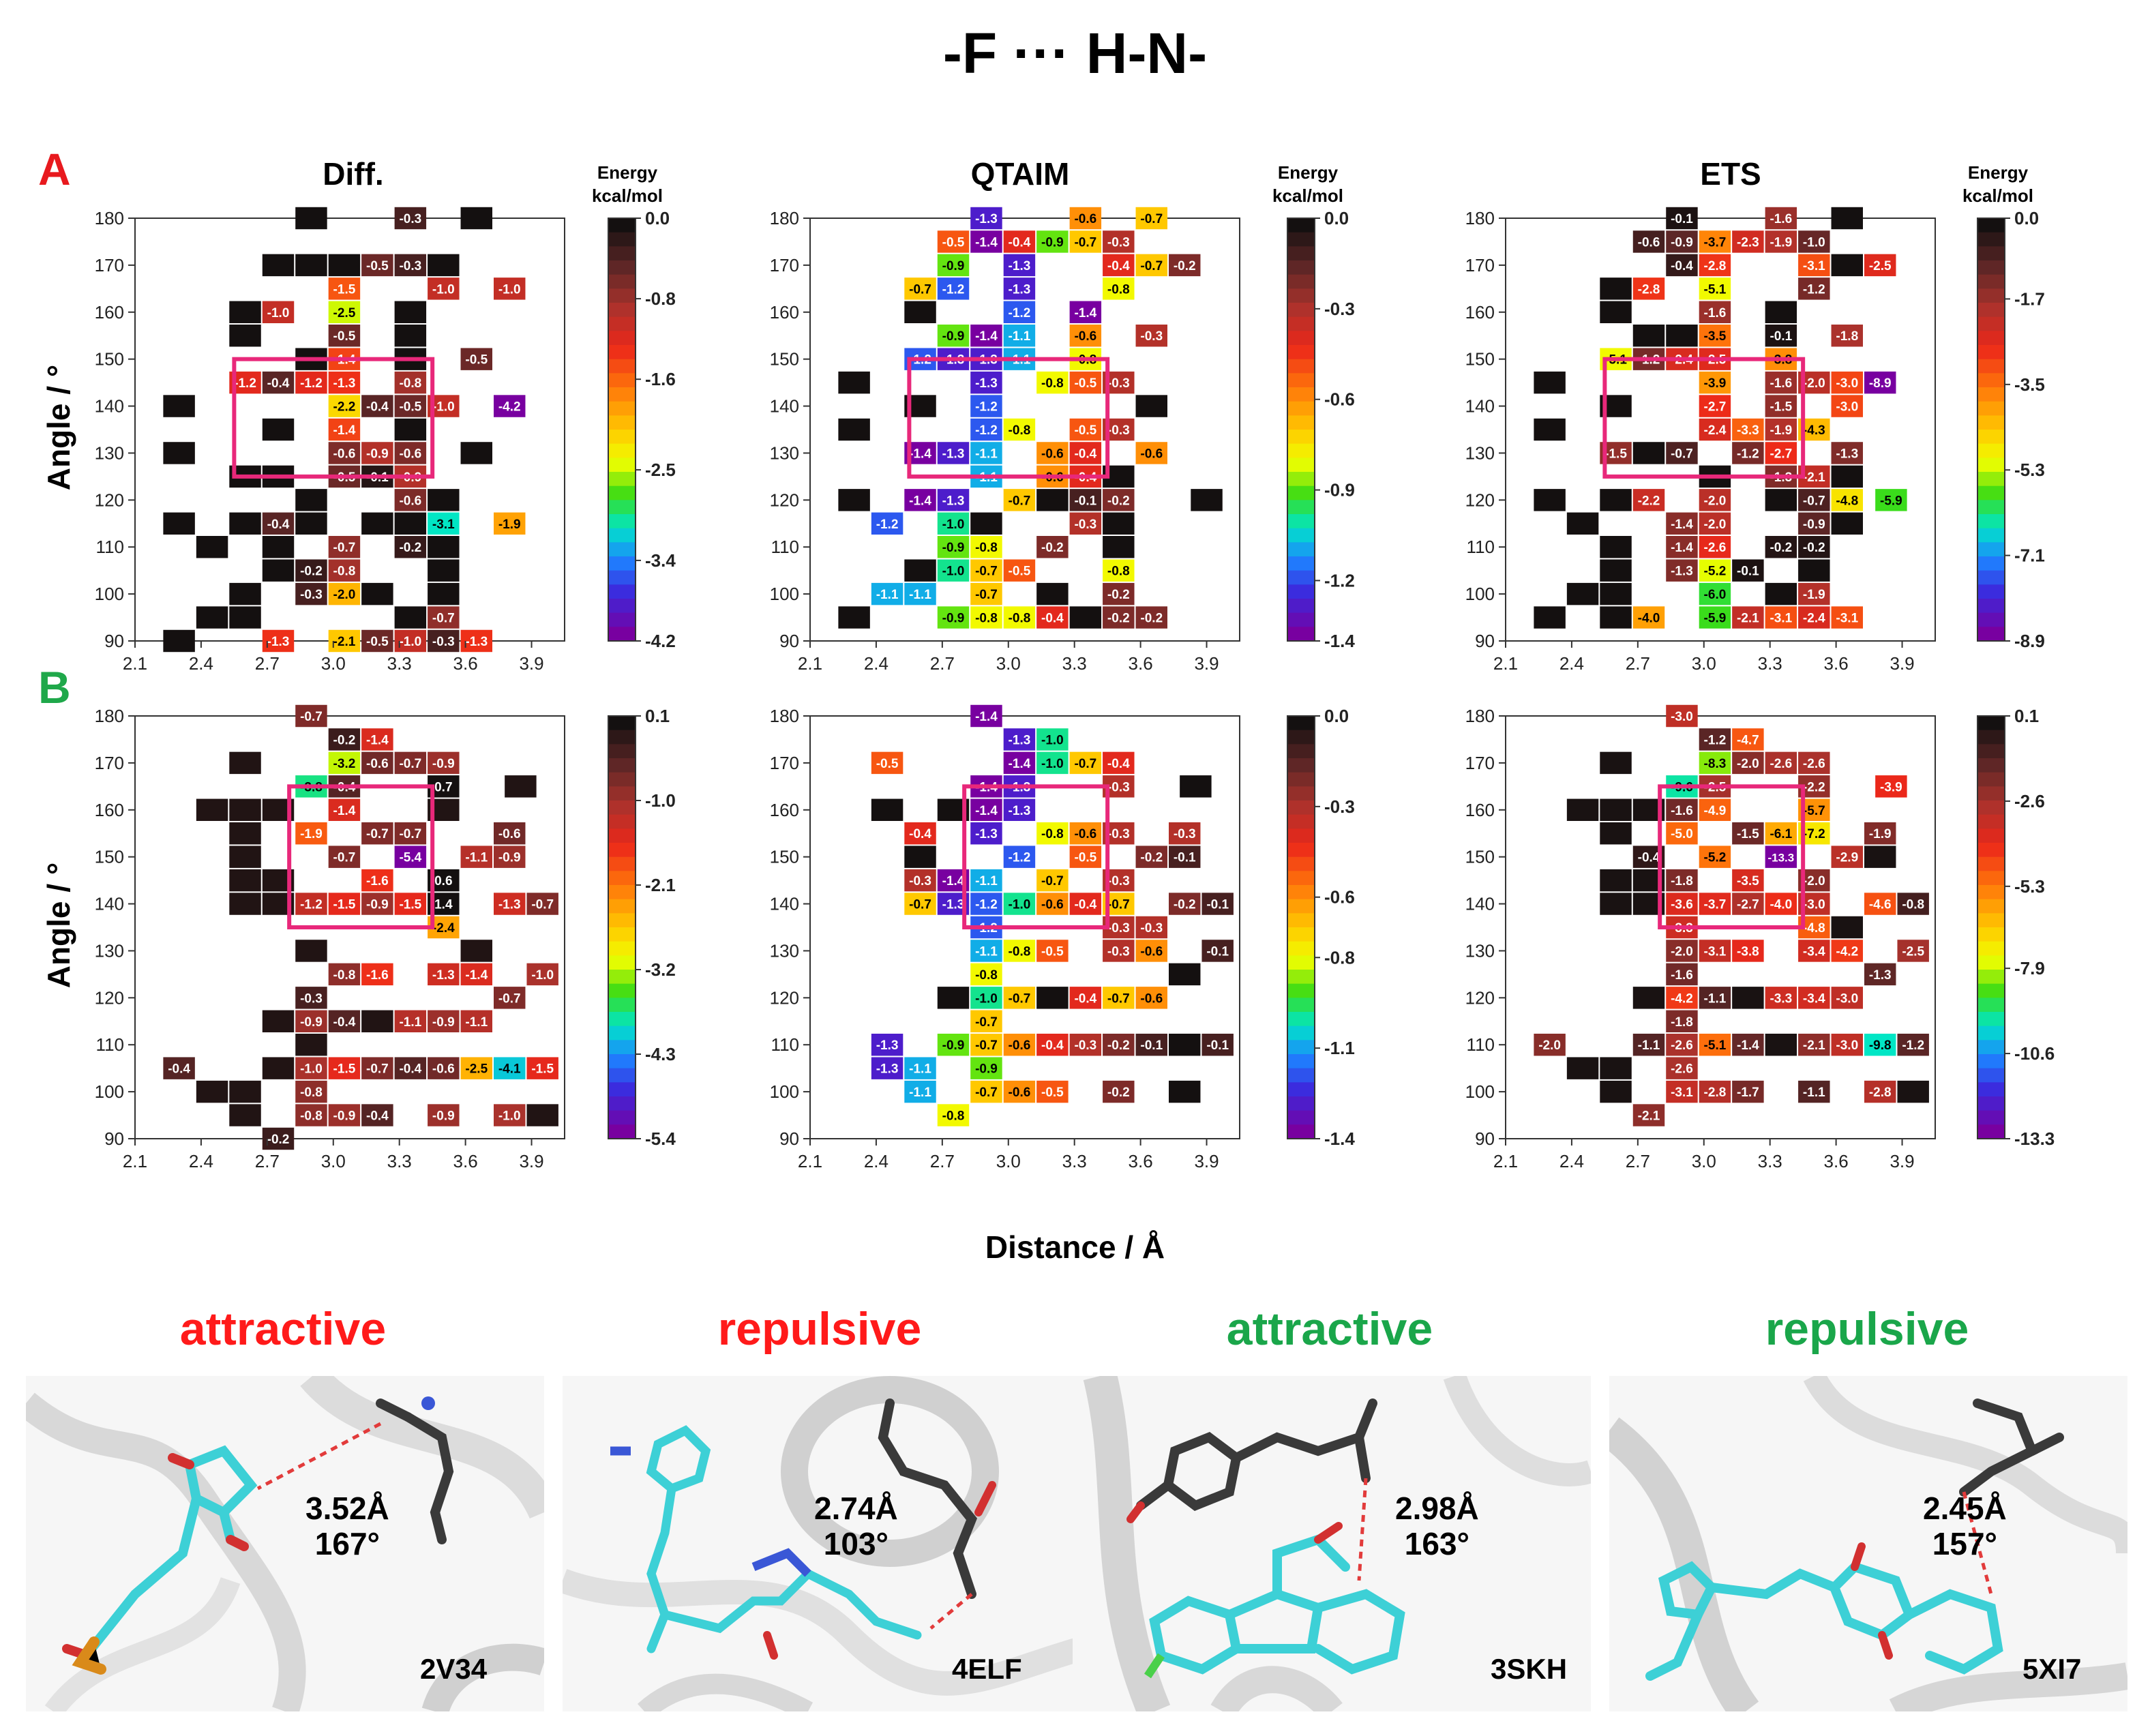  Describe the element at coordinates (2030, 385) in the screenshot. I see `colorbar-tick-label: -3.5` at that location.